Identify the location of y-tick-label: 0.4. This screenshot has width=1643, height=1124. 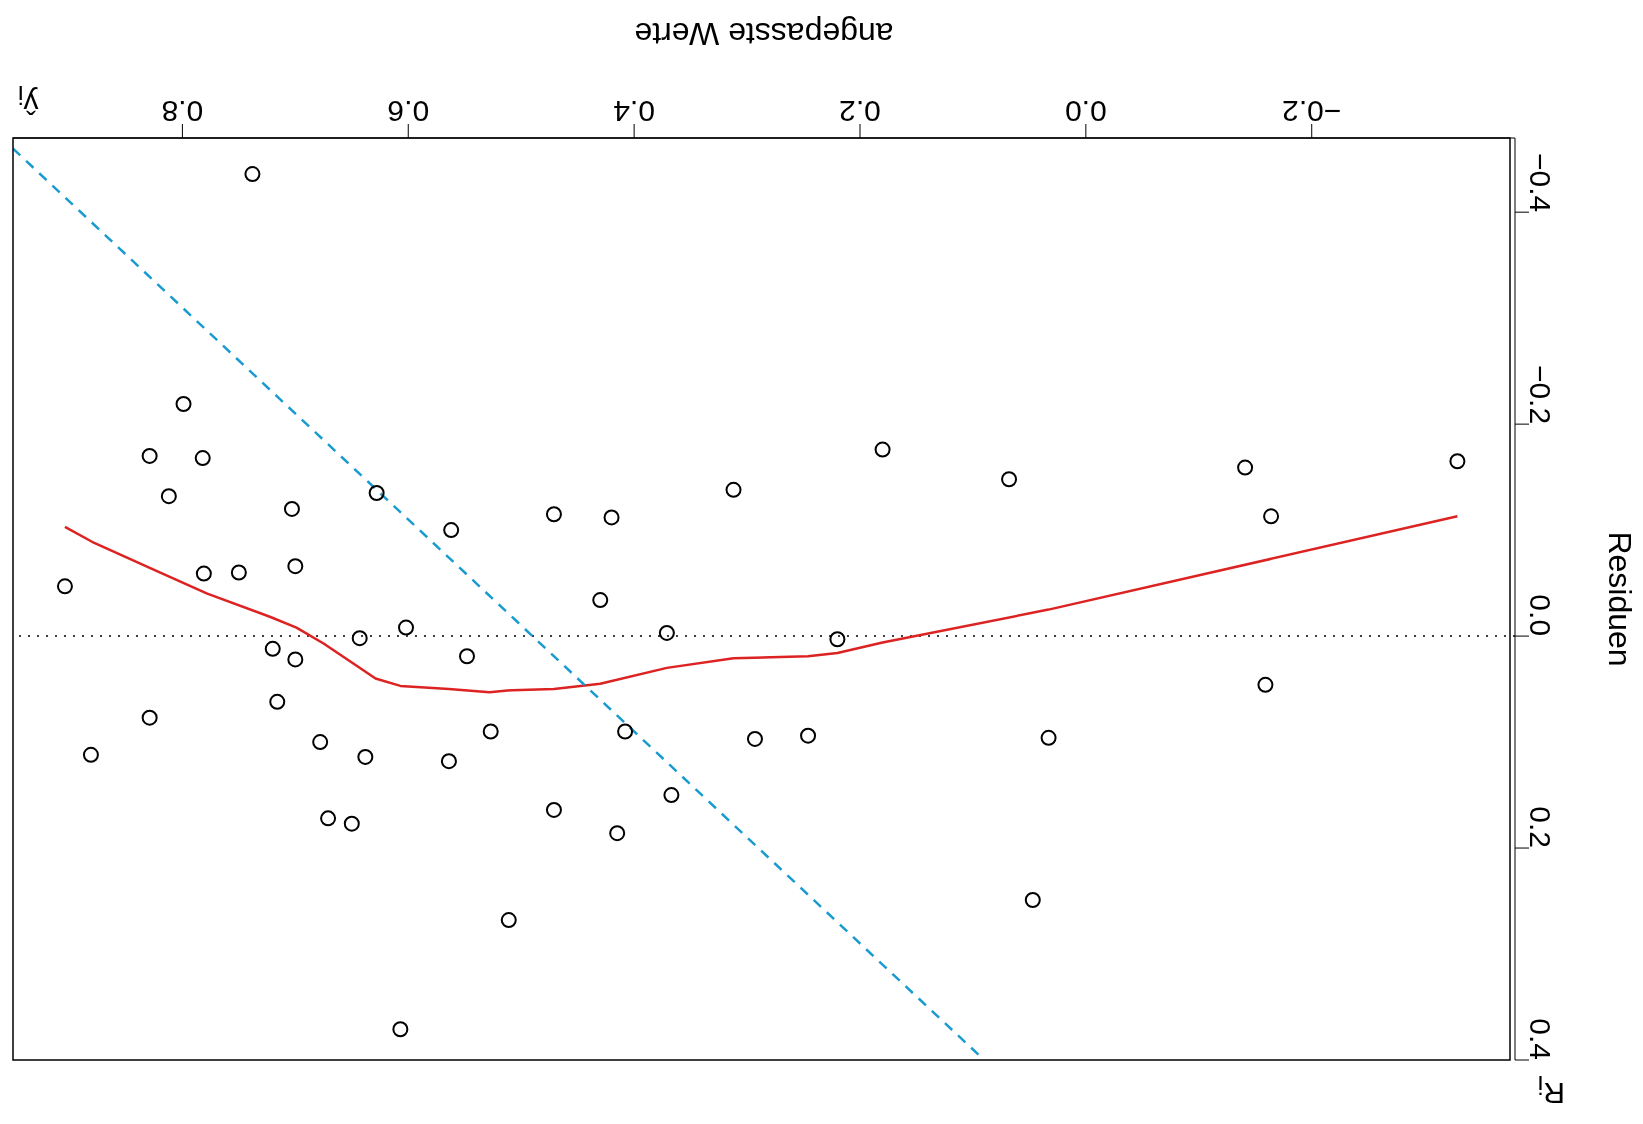
(1541, 1039).